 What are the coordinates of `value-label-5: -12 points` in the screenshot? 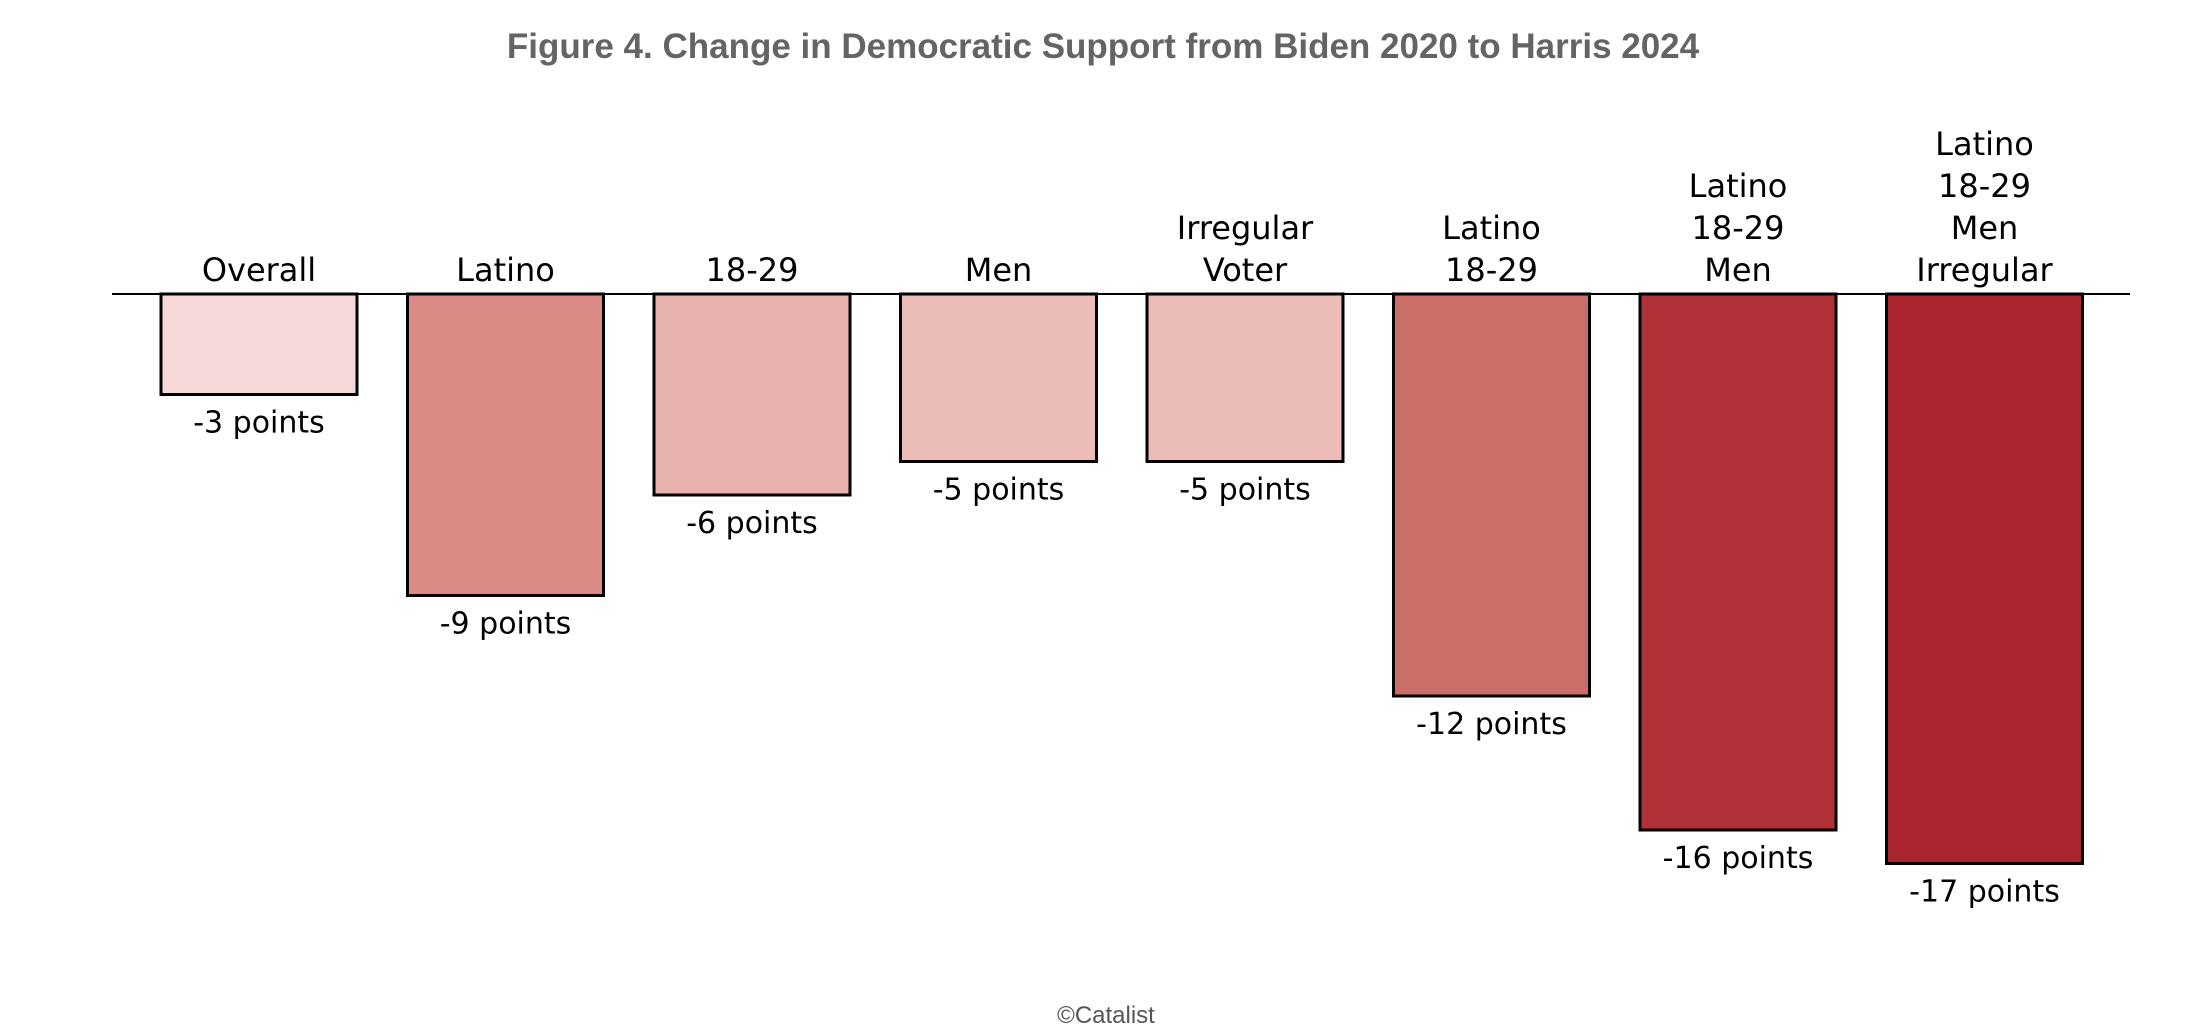 It's located at (1491, 724).